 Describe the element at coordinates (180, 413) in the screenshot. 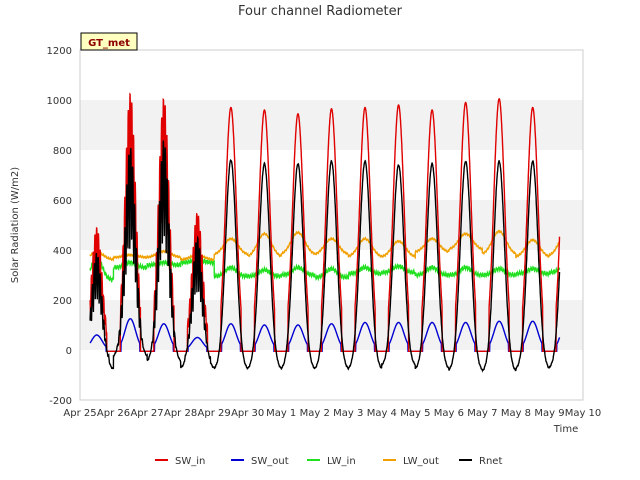

I see `x-tick-label: Apr 28` at that location.